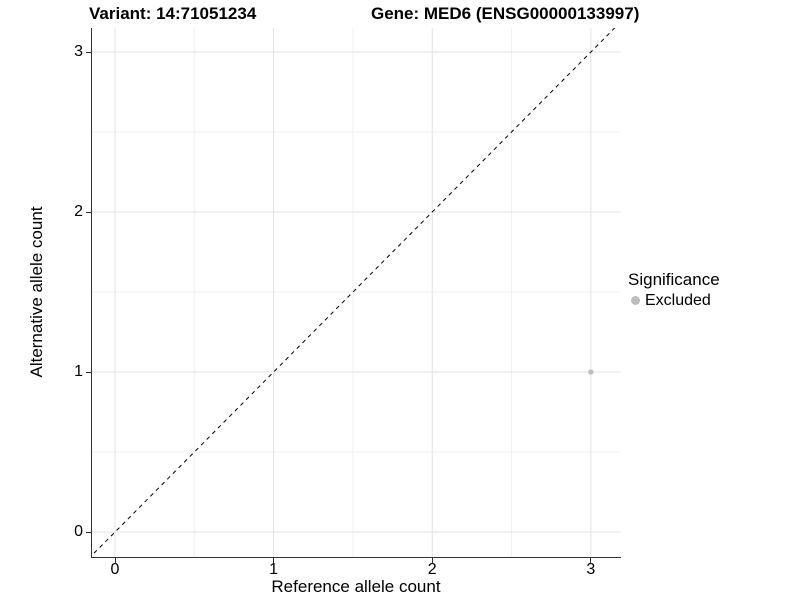 The width and height of the screenshot is (800, 600). What do you see at coordinates (678, 300) in the screenshot?
I see `legend-entry-label: Excluded` at bounding box center [678, 300].